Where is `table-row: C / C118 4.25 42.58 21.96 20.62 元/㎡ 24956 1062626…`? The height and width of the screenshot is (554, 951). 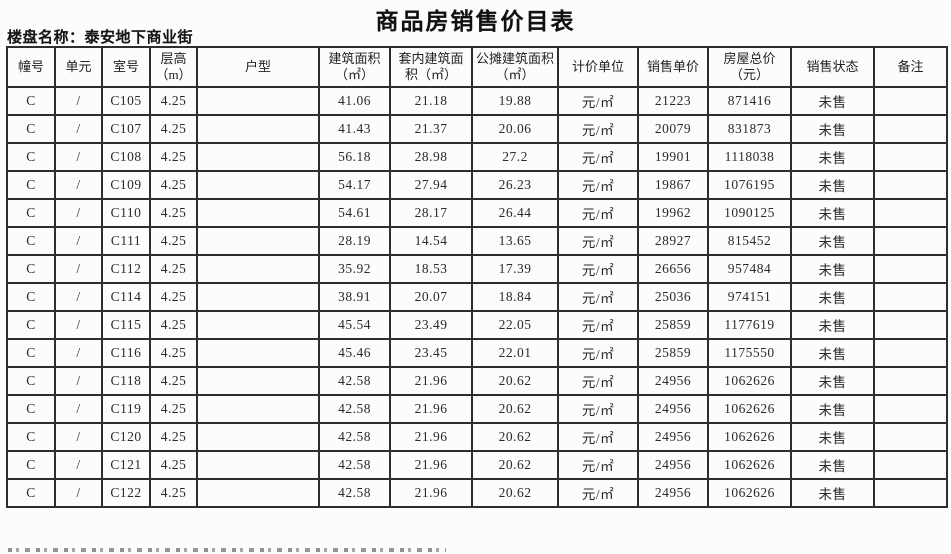
table-row: C / C118 4.25 42.58 21.96 20.62 元/㎡ 24956 1062626… is located at coordinates (477, 381).